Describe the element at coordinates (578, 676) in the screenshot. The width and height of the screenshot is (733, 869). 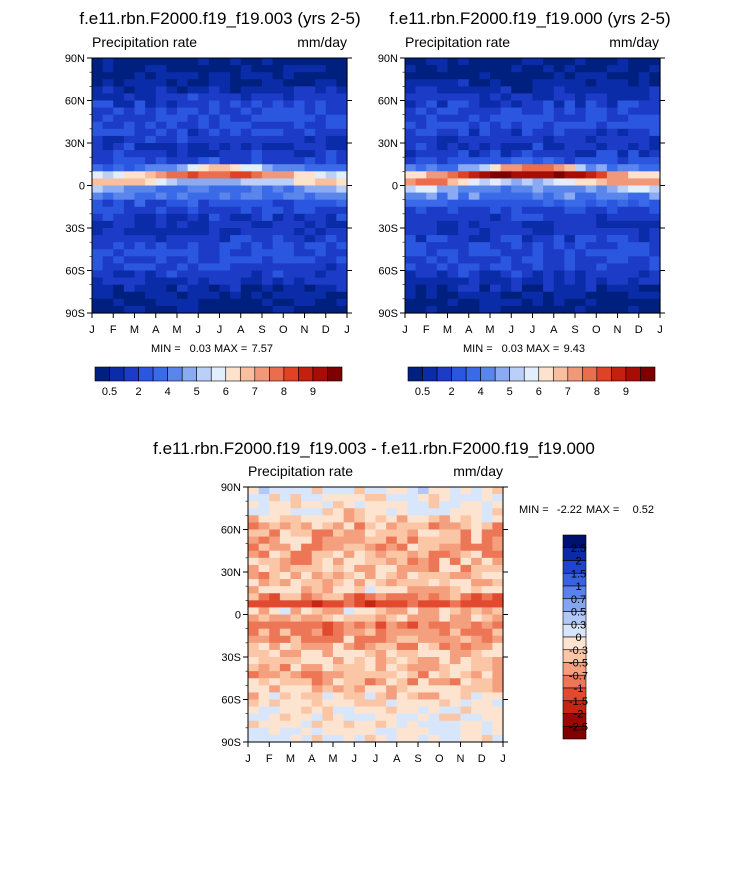
I see `colorbar-label: -0.7` at that location.